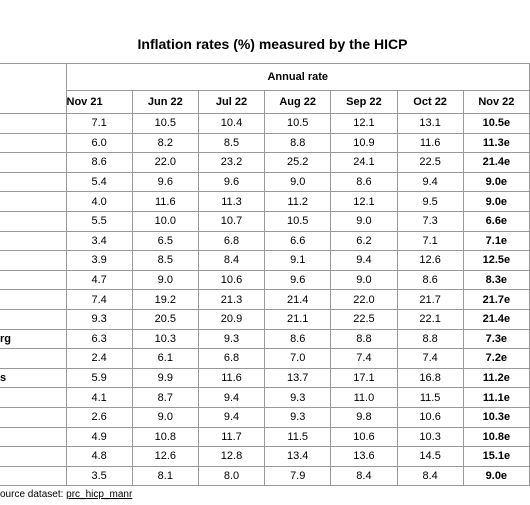  What do you see at coordinates (99, 494) in the screenshot?
I see `dataset-link: prc_hicp_manr` at bounding box center [99, 494].